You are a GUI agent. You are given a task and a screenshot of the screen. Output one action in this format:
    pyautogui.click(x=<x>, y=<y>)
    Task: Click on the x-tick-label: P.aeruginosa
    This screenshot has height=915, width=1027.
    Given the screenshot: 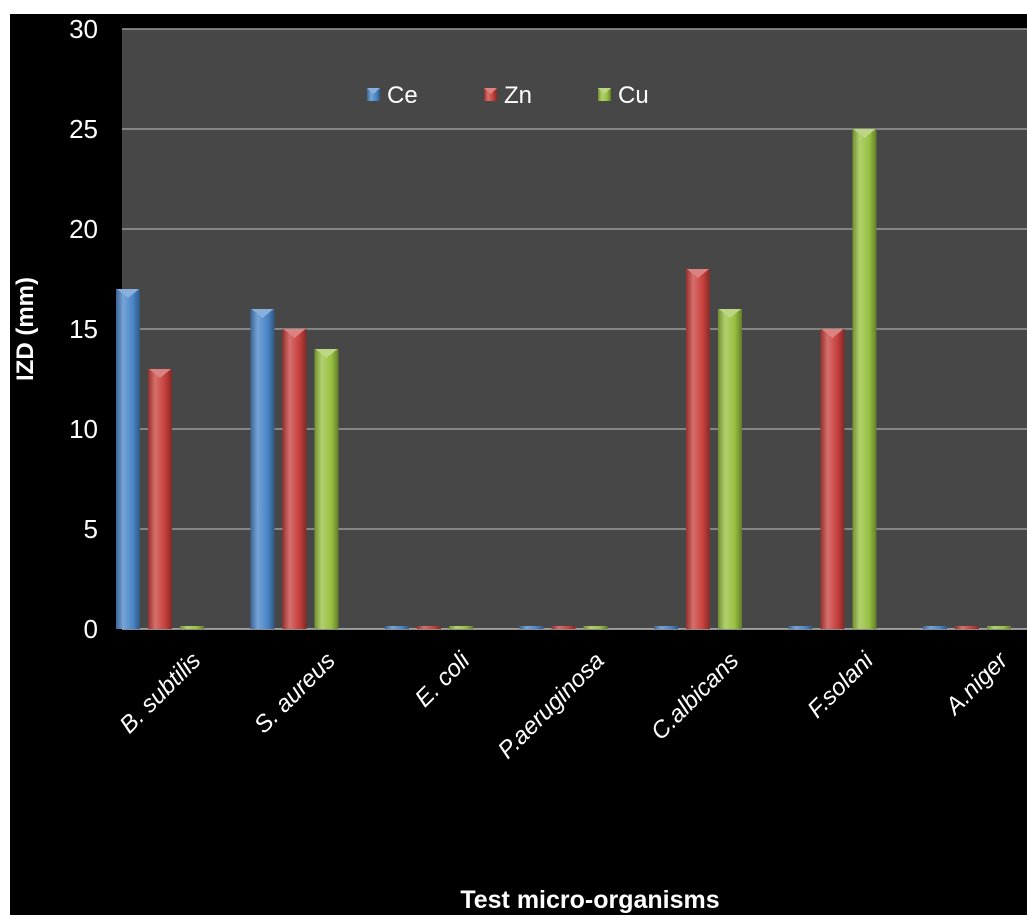 What is the action you would take?
    pyautogui.click(x=551, y=705)
    